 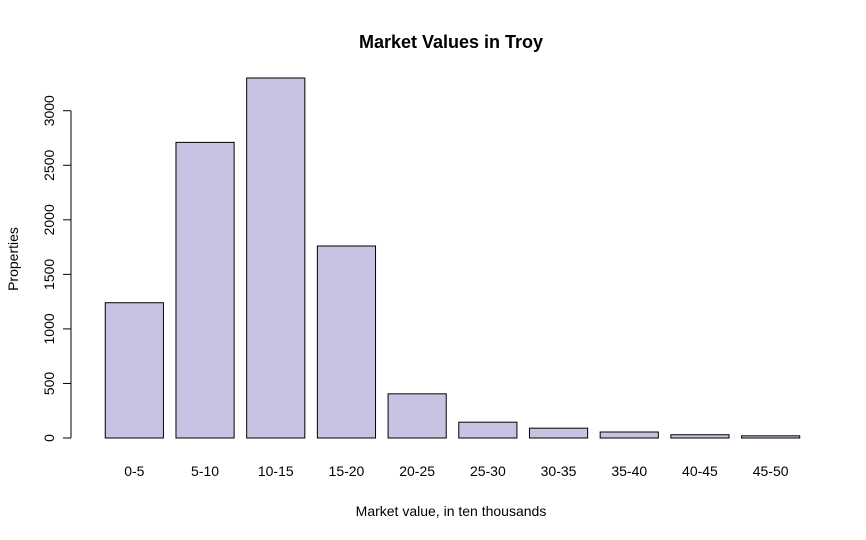 What do you see at coordinates (49, 438) in the screenshot?
I see `y-tick-label: 0` at bounding box center [49, 438].